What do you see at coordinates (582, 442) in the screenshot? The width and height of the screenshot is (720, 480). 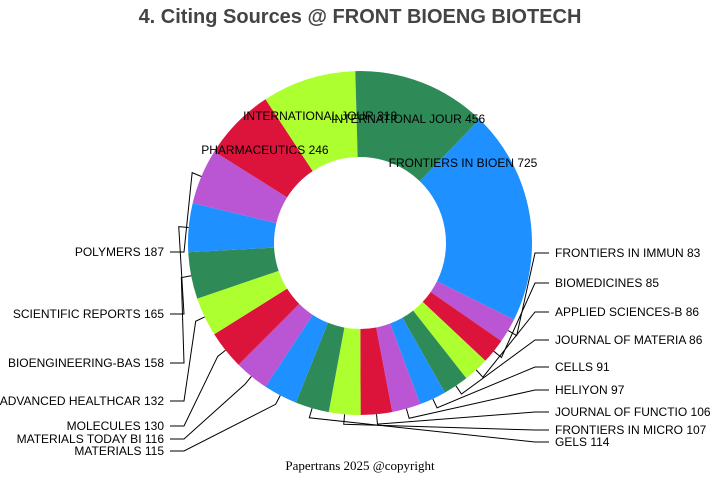 I see `slice-label-9: GELS 114` at bounding box center [582, 442].